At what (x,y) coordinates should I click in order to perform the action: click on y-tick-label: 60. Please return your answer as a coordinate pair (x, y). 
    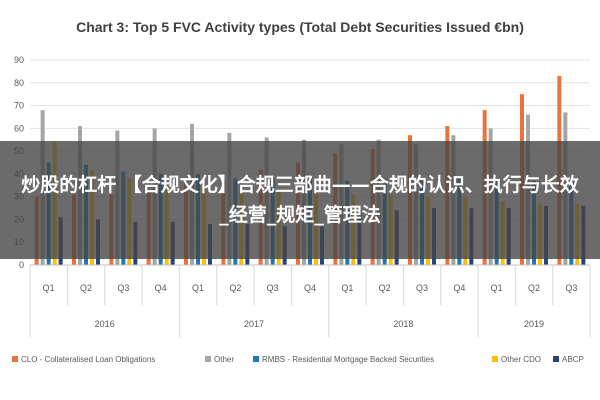
    Looking at the image, I should click on (19, 128).